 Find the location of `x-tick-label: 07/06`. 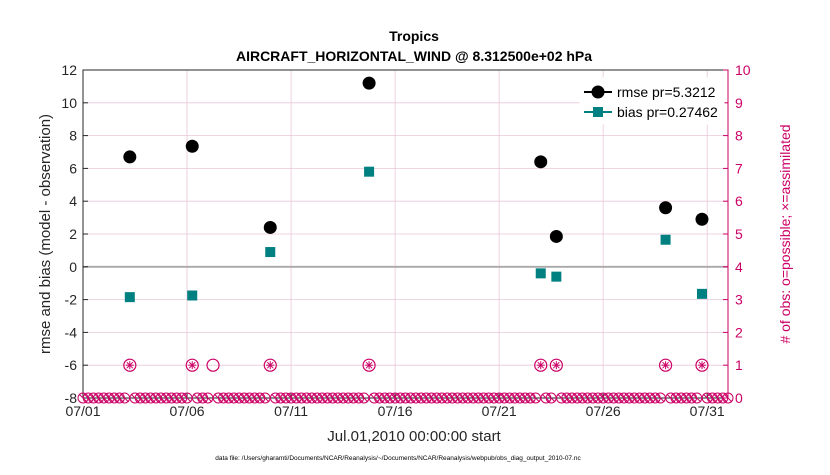

x-tick-label: 07/06 is located at coordinates (187, 411).